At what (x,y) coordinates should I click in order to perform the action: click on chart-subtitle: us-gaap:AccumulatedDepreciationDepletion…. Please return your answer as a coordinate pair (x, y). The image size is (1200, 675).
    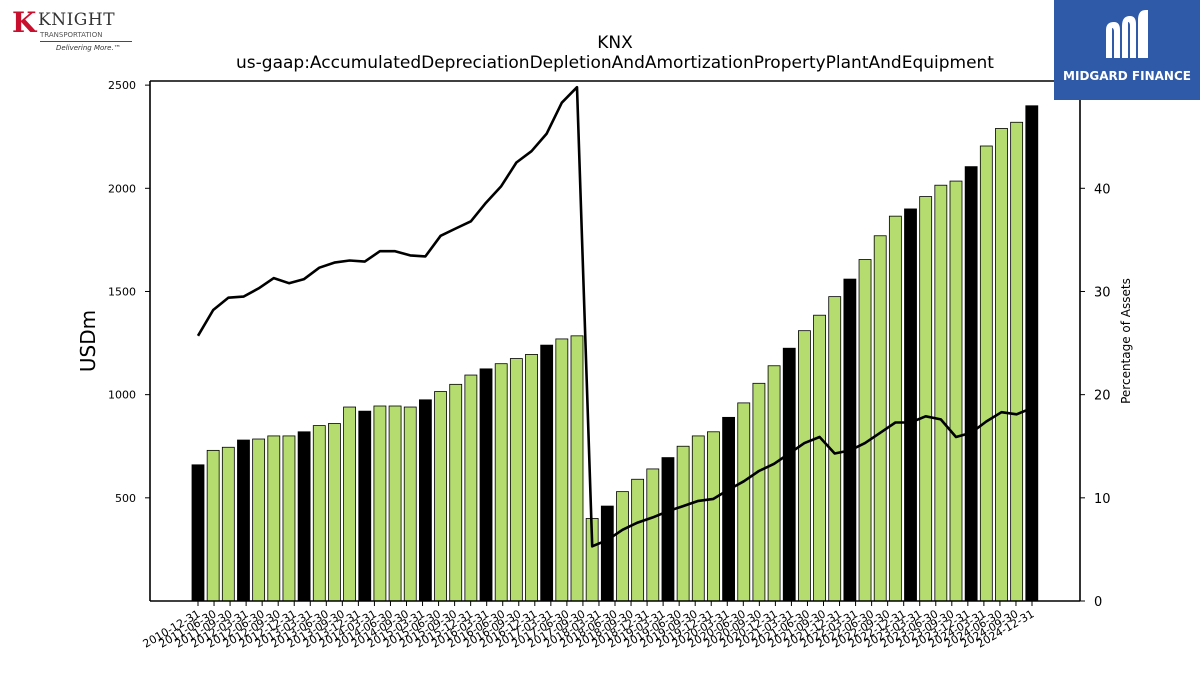
    Looking at the image, I should click on (615, 63).